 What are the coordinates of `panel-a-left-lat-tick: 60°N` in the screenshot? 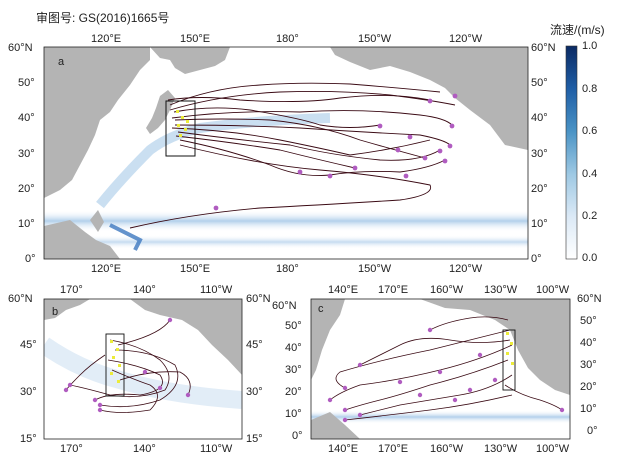 It's located at (20, 48).